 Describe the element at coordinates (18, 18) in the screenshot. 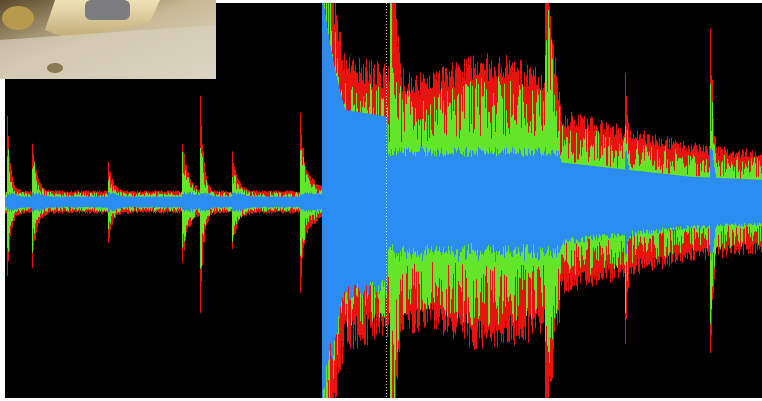

I see `photo-brass` at that location.